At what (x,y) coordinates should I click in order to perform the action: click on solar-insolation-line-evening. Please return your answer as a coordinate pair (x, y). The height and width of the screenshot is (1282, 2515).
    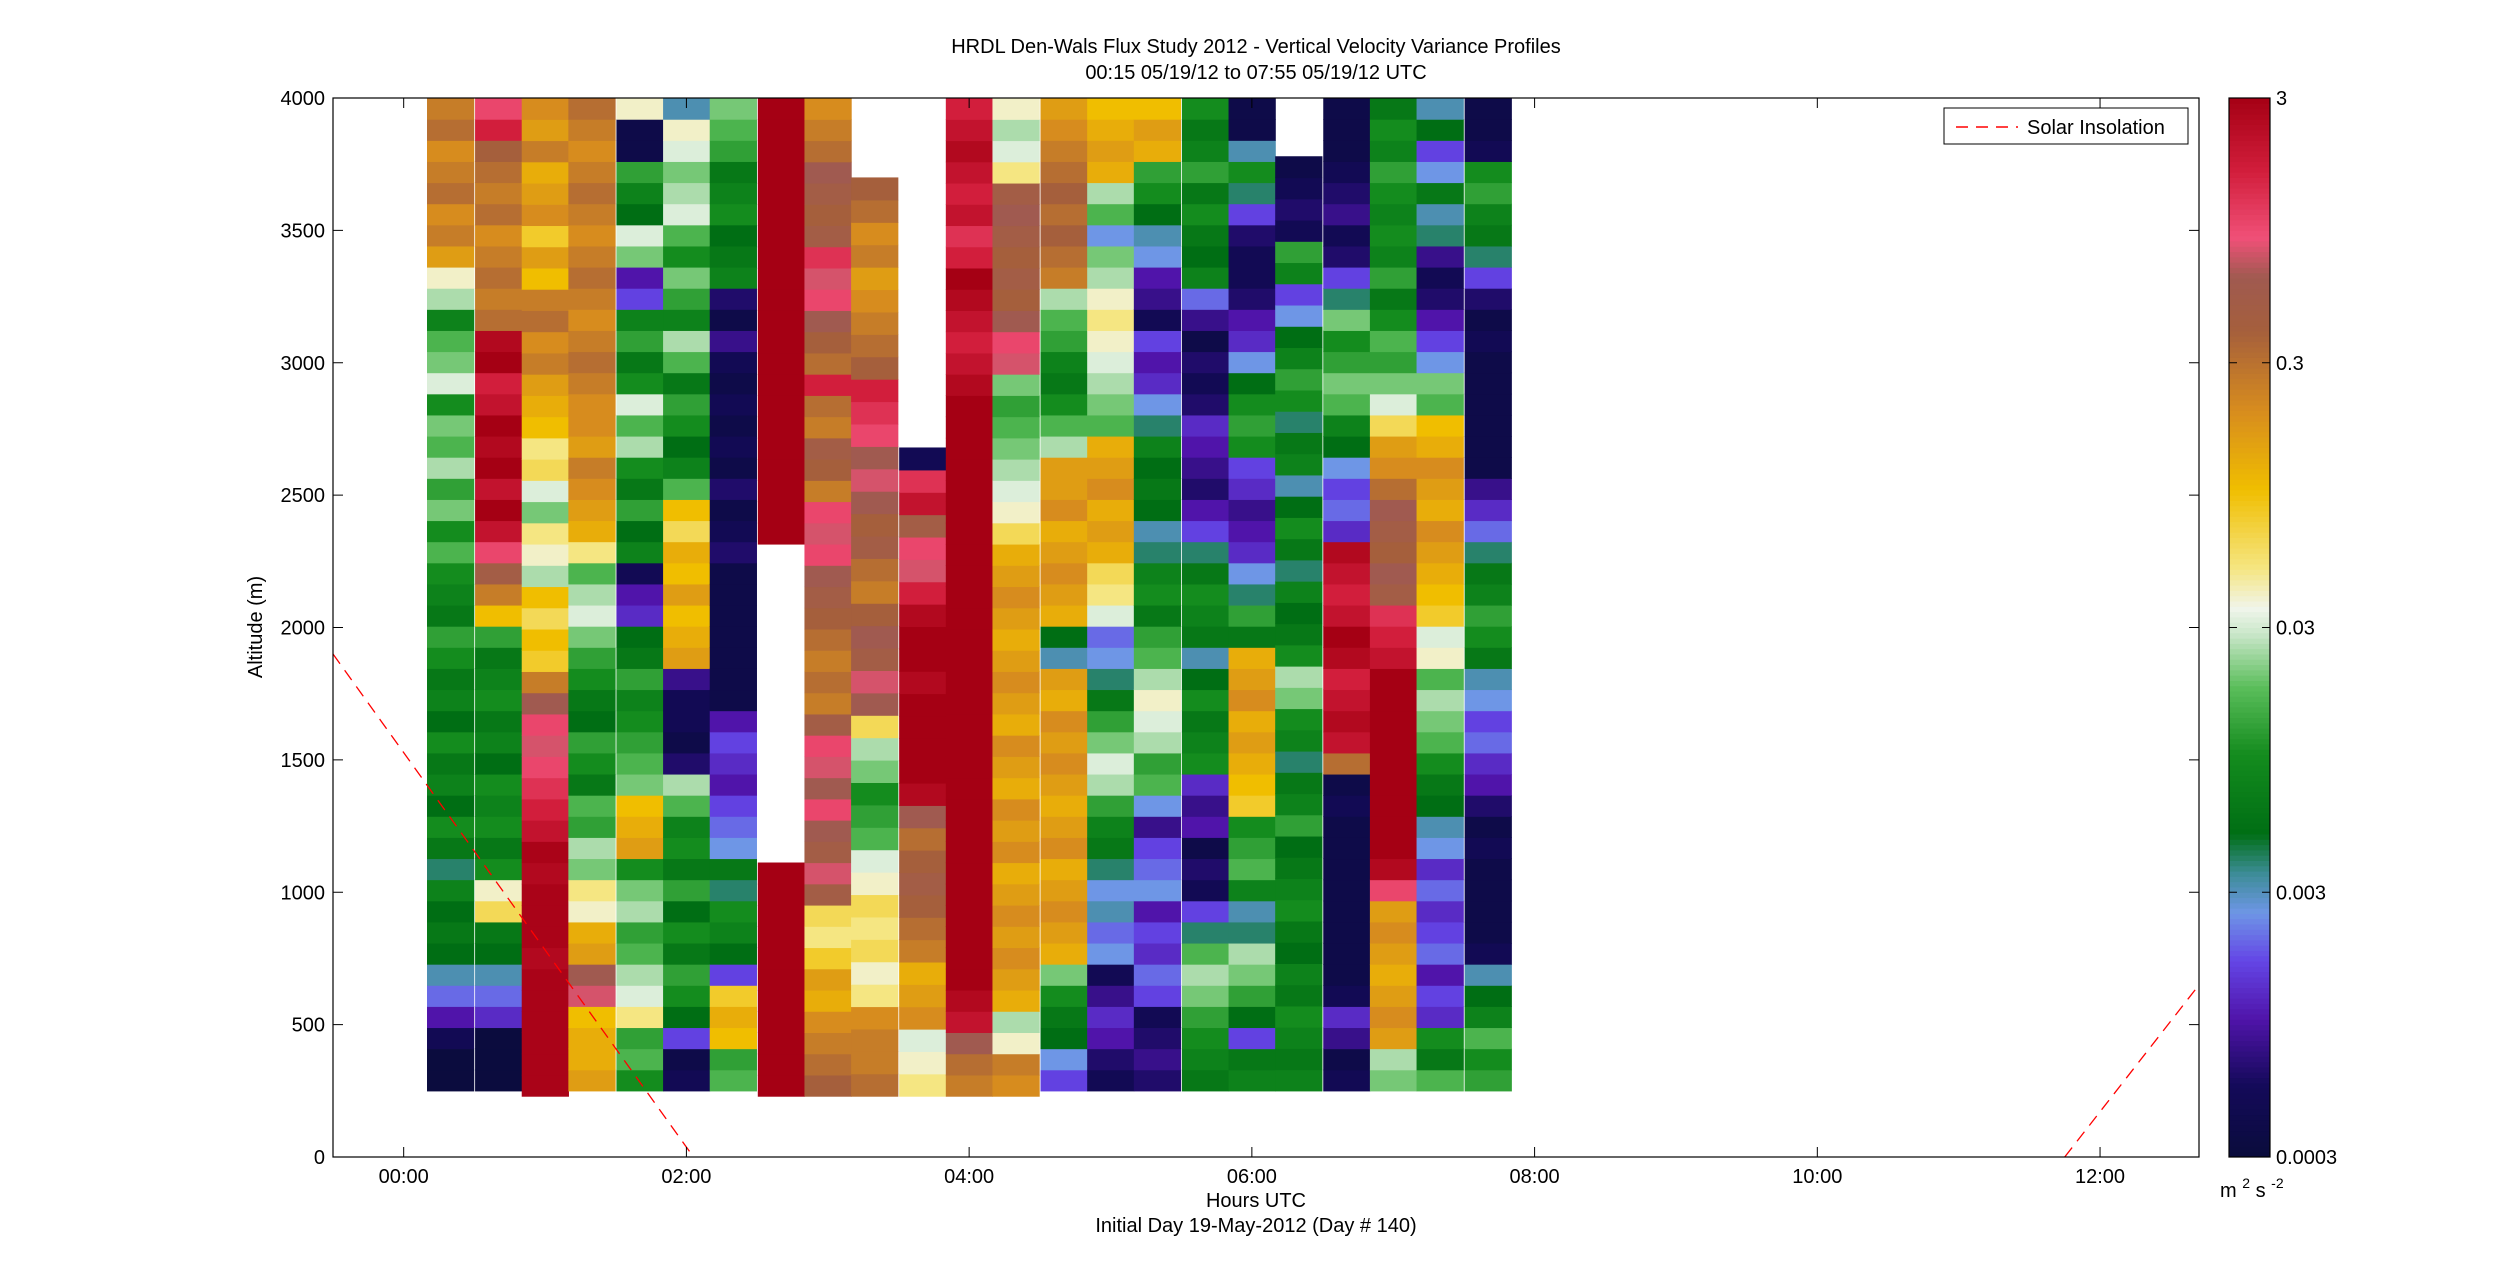
    Looking at the image, I should click on (2131, 1070).